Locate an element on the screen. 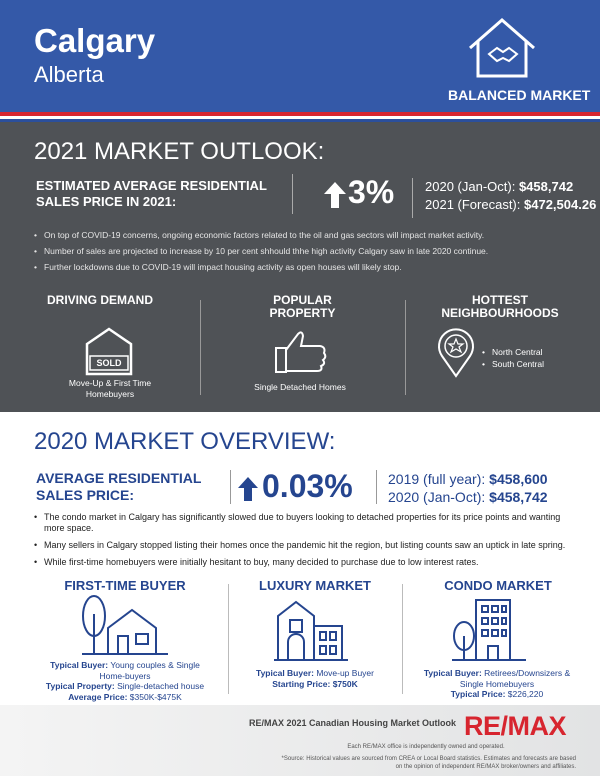  detail-label: Typical Price: is located at coordinates (478, 694).